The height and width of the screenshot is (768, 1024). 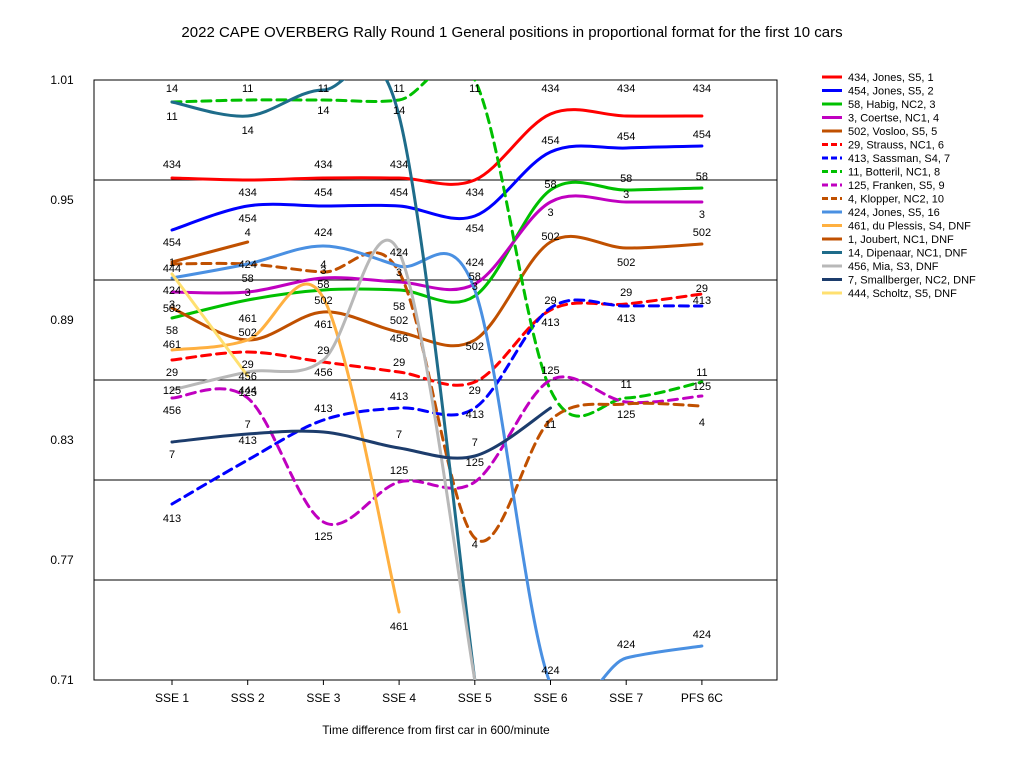 What do you see at coordinates (896, 186) in the screenshot?
I see `legend-entry: 125, Franken, S5, 9` at bounding box center [896, 186].